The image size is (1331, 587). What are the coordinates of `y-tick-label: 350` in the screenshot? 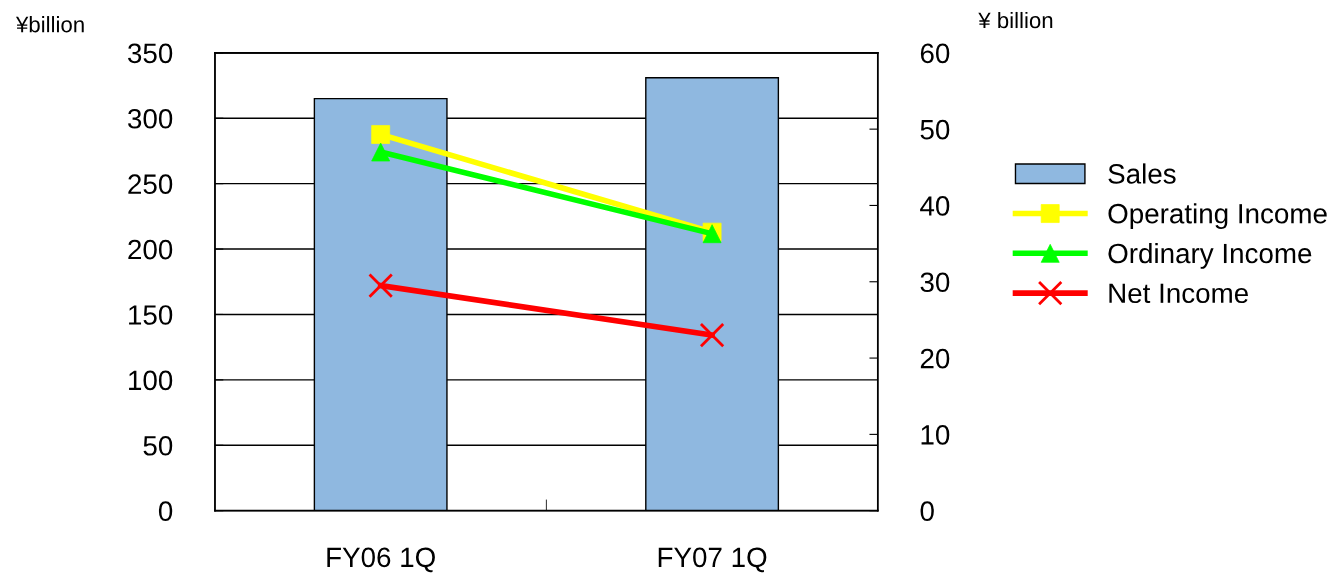 It's located at (150, 53).